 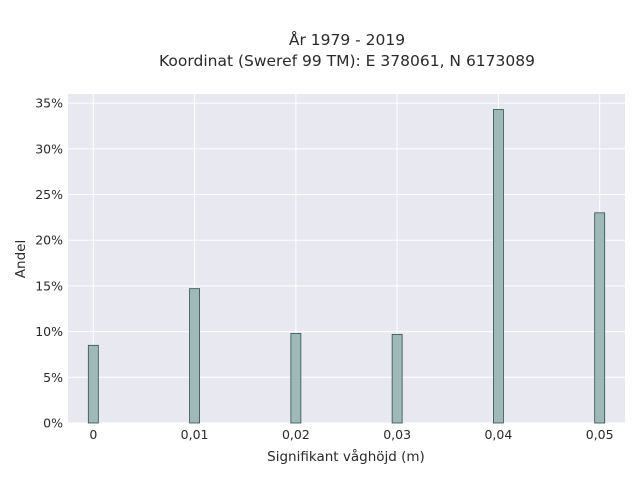 What do you see at coordinates (49, 194) in the screenshot?
I see `y-tick-label: 25%` at bounding box center [49, 194].